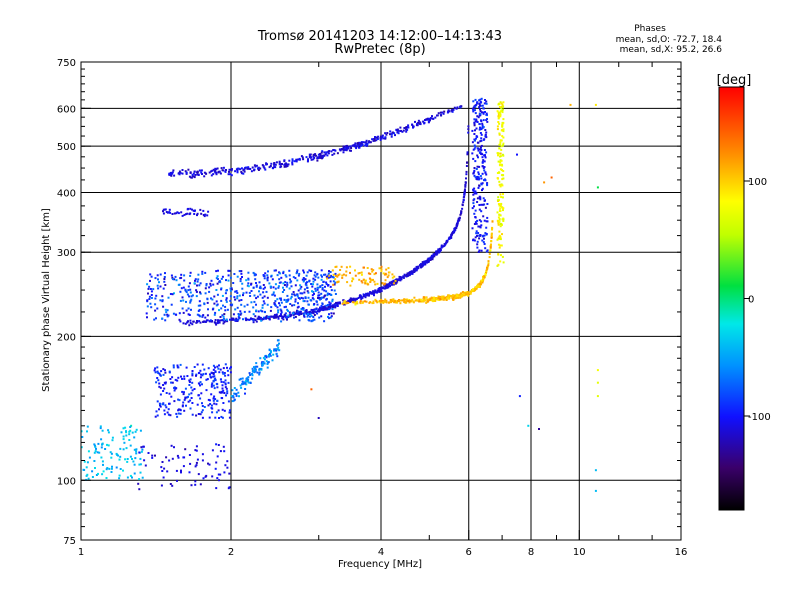  What do you see at coordinates (66, 193) in the screenshot?
I see `y-tick-label: 400` at bounding box center [66, 193].